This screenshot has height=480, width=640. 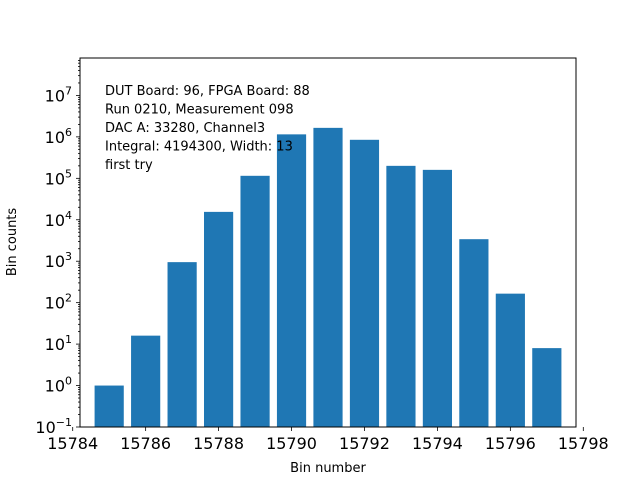 What do you see at coordinates (58, 177) in the screenshot?
I see `y-tick-label-1e5: 10⁵` at bounding box center [58, 177].